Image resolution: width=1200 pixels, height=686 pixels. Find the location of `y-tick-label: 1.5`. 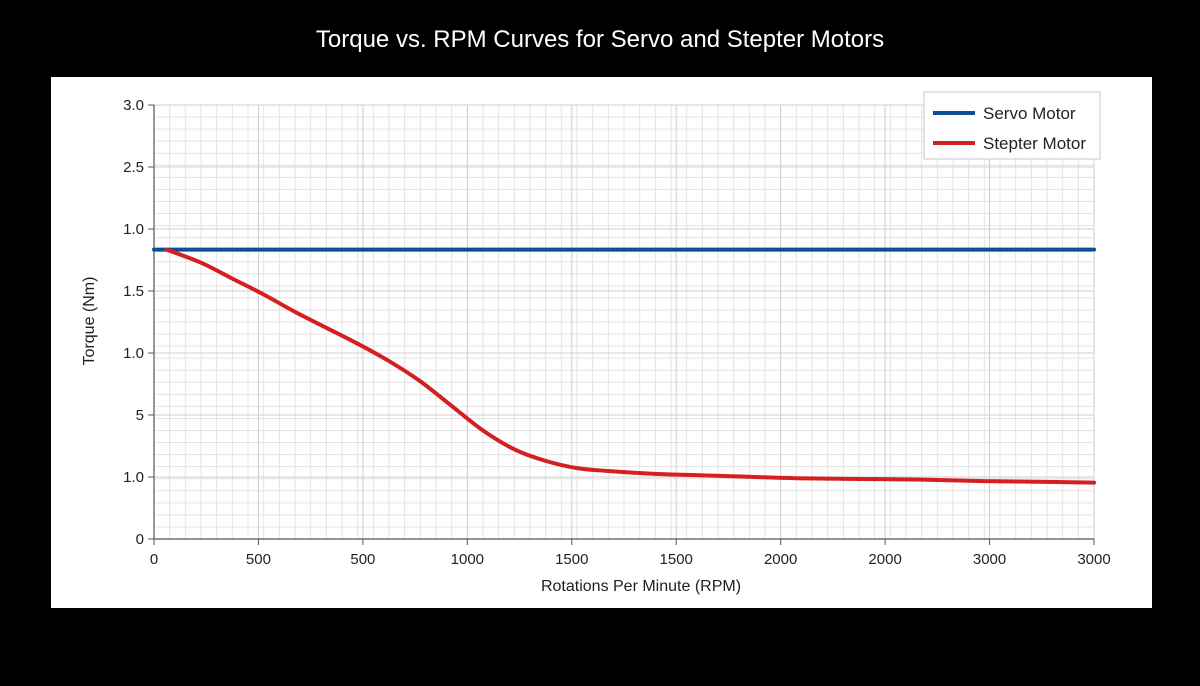

y-tick-label: 1.5 is located at coordinates (133, 291).